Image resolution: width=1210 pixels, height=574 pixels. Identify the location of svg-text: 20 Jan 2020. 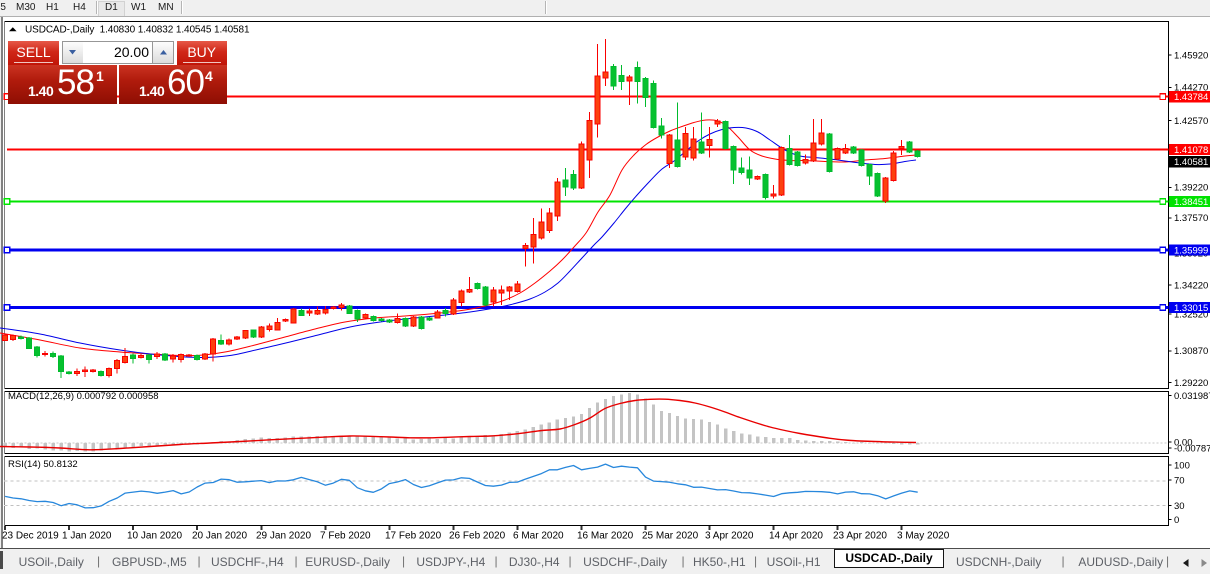
(219, 536).